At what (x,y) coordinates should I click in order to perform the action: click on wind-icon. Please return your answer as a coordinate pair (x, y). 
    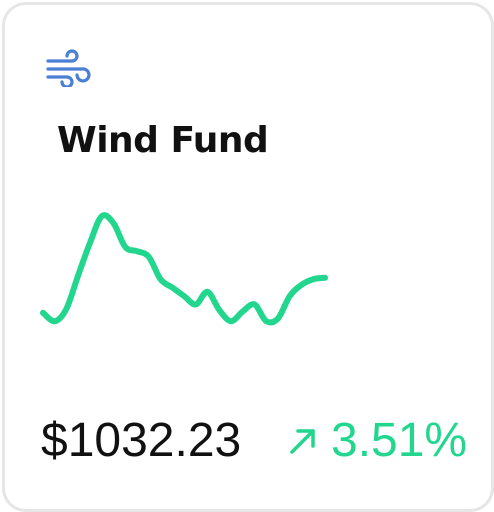
    Looking at the image, I should click on (68, 68).